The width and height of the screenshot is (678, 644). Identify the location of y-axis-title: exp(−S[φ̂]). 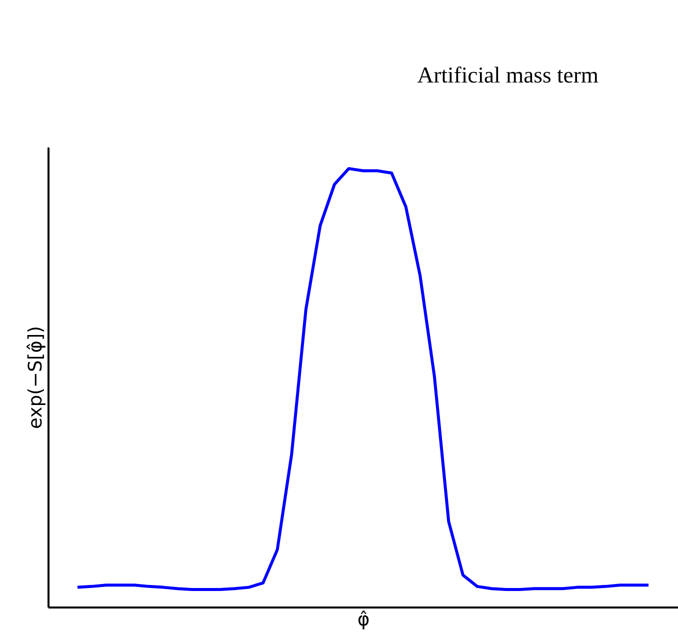
(36, 377).